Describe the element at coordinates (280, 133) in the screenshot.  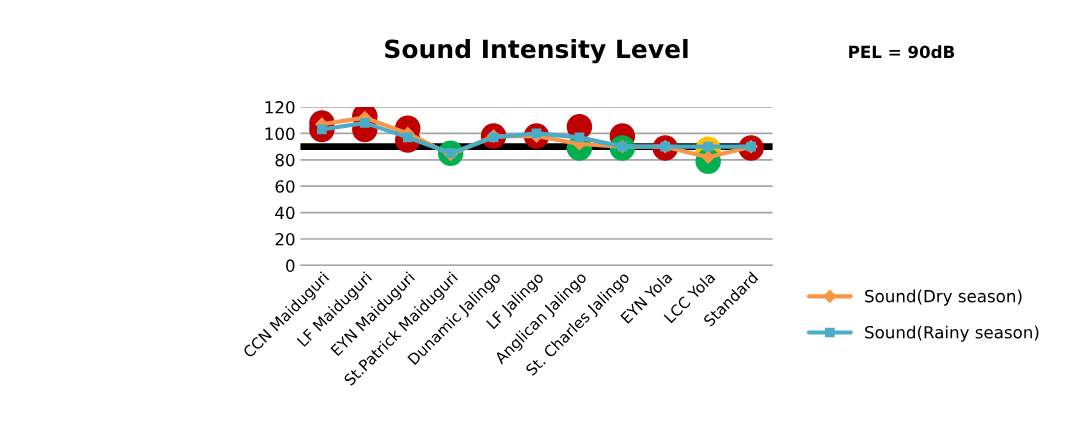
I see `y-tick-label: 100` at that location.